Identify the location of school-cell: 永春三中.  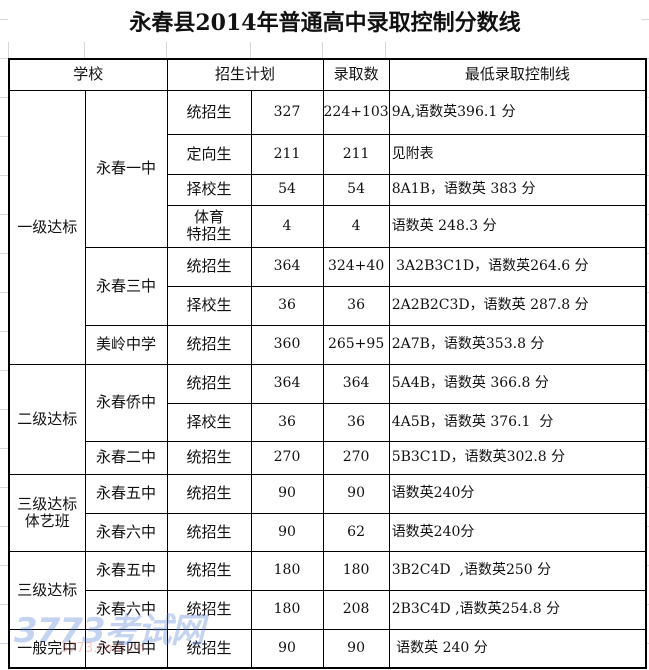
(126, 286).